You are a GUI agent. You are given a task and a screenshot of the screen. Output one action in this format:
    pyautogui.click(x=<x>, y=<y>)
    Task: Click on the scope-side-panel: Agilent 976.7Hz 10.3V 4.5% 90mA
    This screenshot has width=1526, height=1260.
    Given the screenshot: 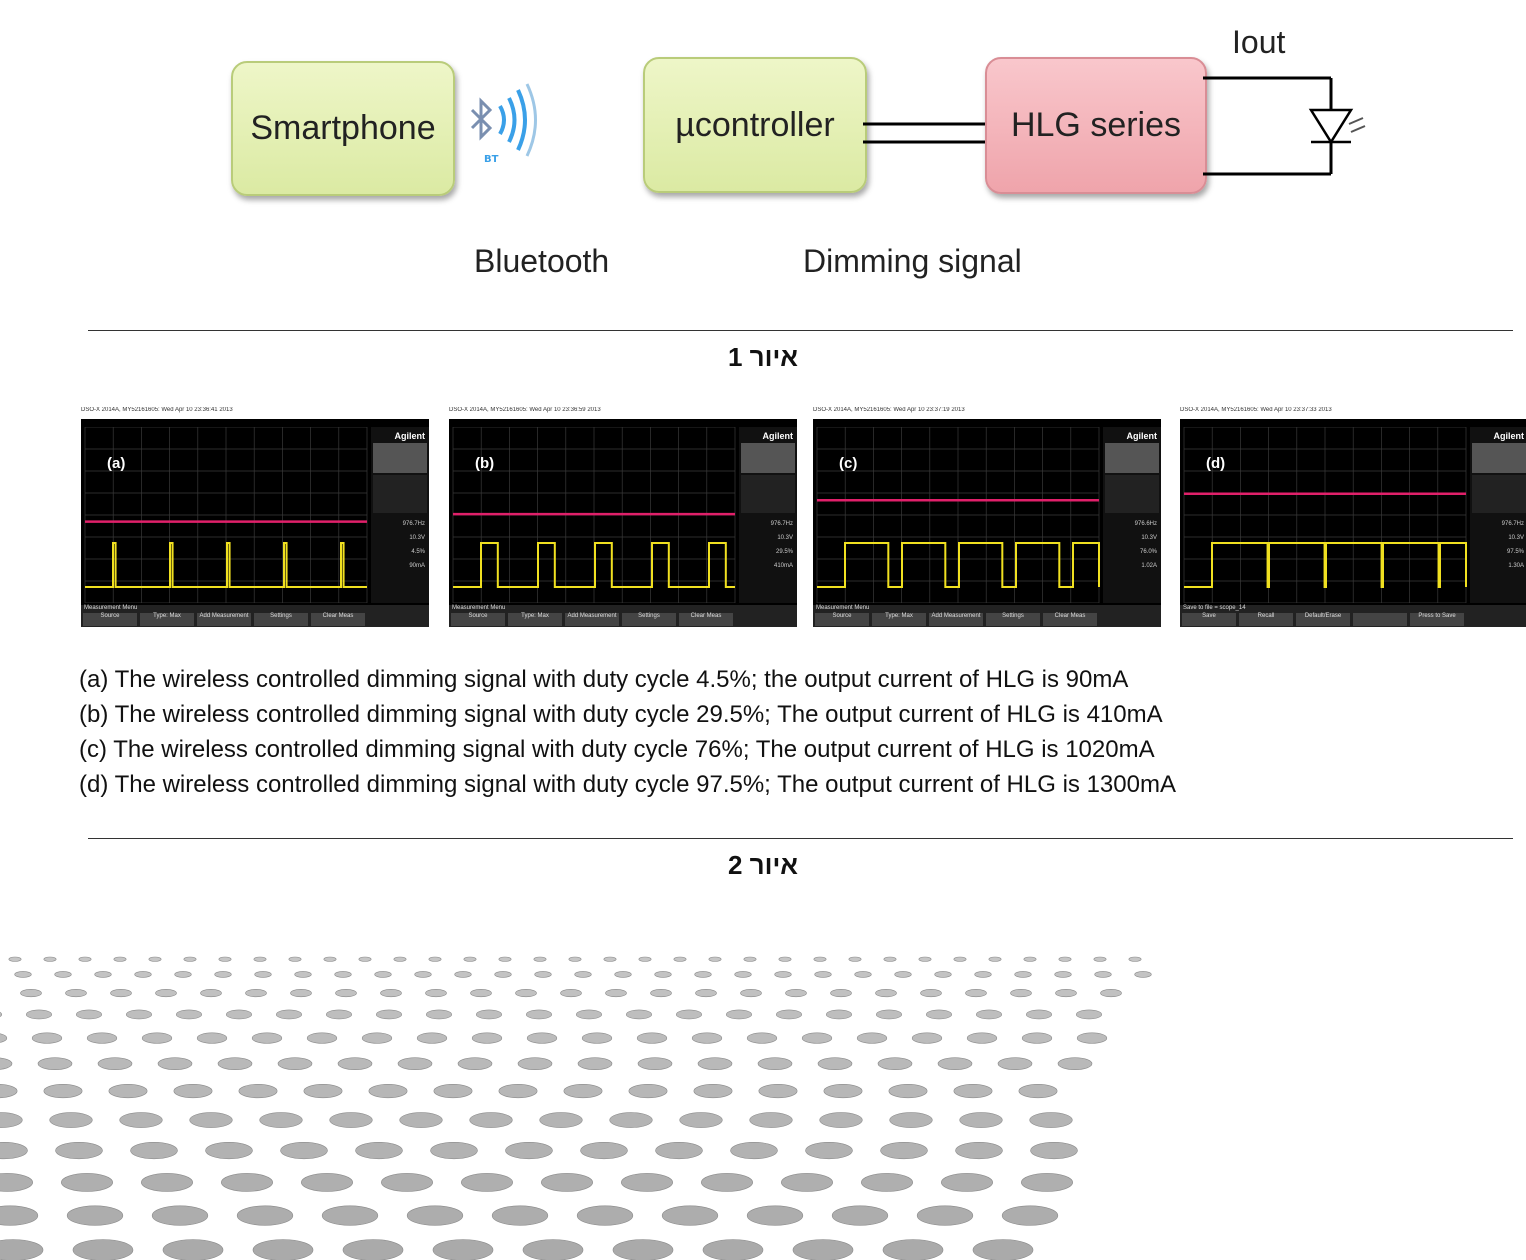 What is the action you would take?
    pyautogui.click(x=400, y=515)
    